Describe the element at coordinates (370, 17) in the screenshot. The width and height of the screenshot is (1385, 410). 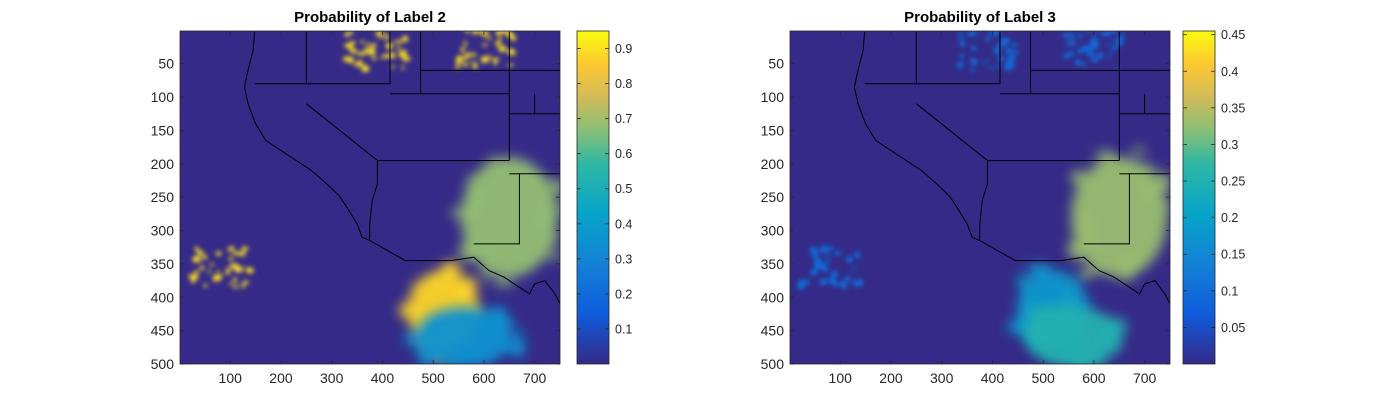
I see `chart-title: Probability of Label 2` at that location.